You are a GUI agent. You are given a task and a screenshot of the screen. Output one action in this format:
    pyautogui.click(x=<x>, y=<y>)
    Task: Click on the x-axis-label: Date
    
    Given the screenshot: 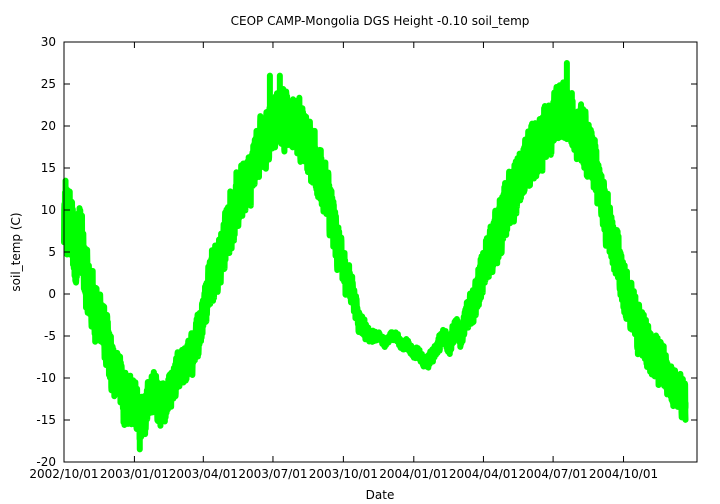 What is the action you would take?
    pyautogui.click(x=380, y=495)
    